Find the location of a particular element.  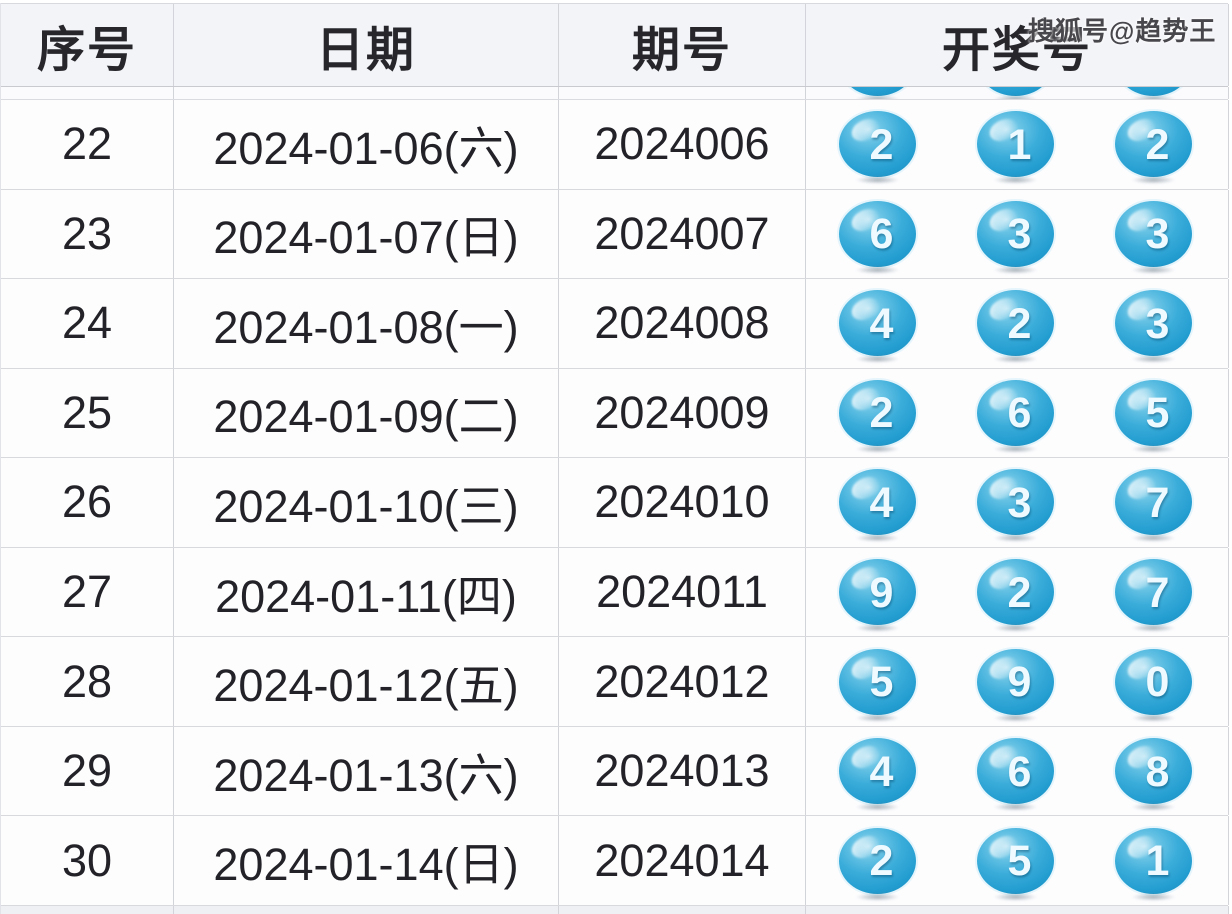

lottery-ball: 8 is located at coordinates (1153, 771).